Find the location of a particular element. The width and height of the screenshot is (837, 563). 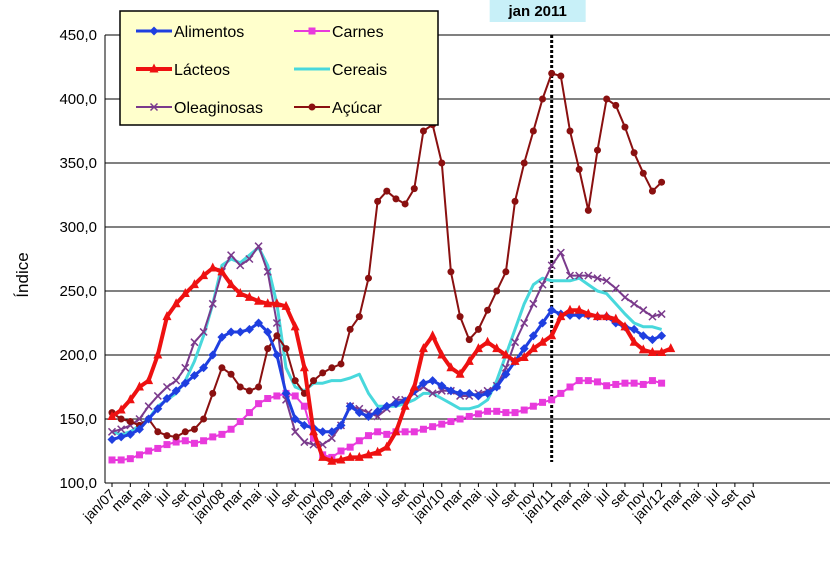

y-axis-label: Índice is located at coordinates (22, 274).